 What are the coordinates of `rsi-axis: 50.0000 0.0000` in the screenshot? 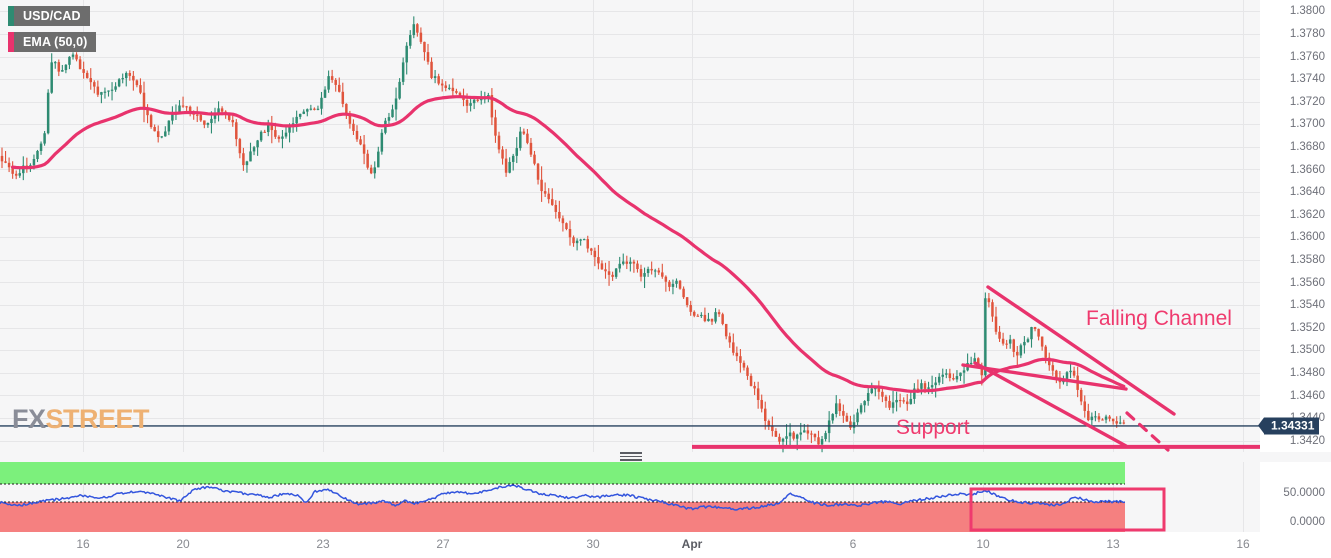 It's located at (1295, 497).